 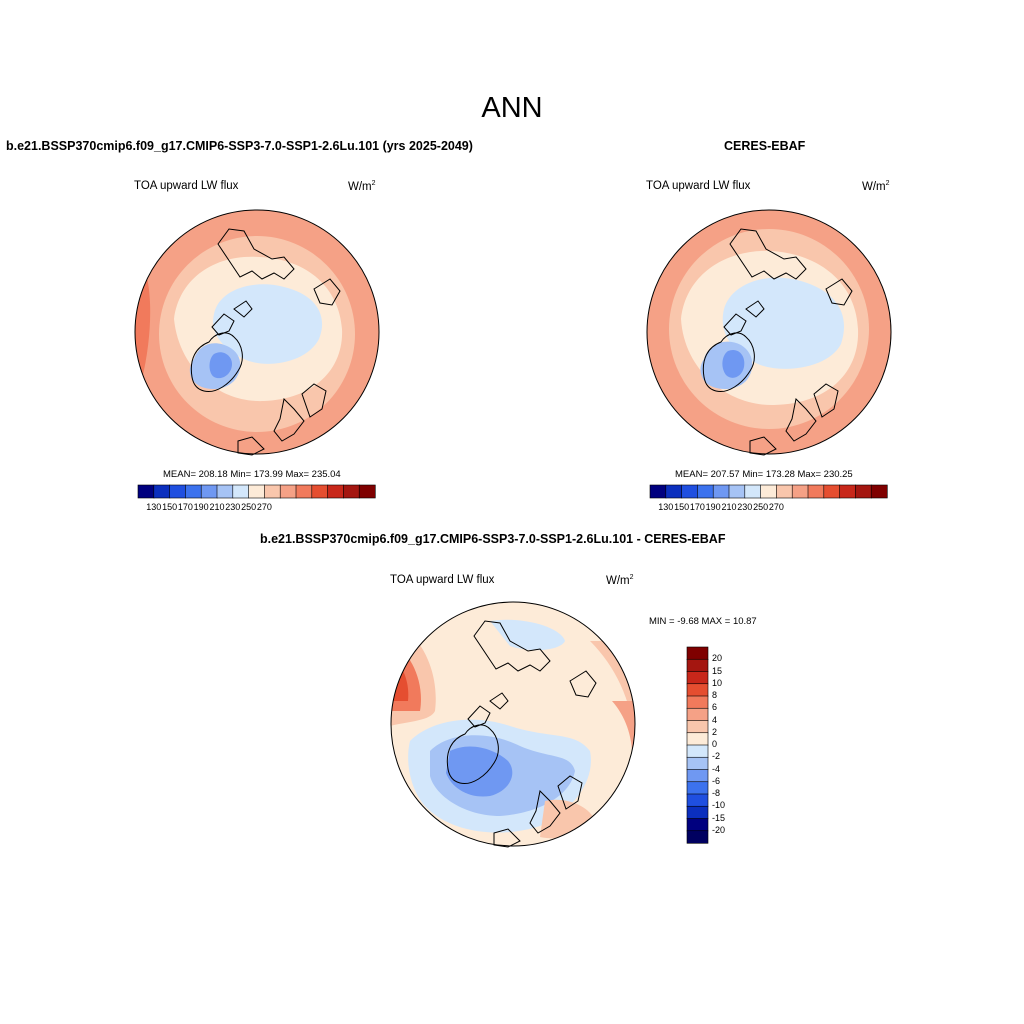 What do you see at coordinates (717, 658) in the screenshot?
I see `diff-colorbar-tick-label: 20` at bounding box center [717, 658].